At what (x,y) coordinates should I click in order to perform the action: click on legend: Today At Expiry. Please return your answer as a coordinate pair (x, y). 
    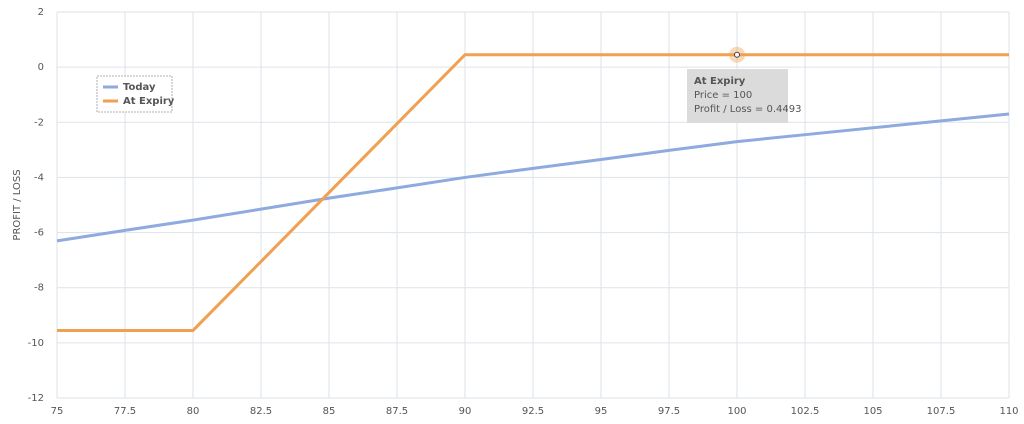
    Looking at the image, I should click on (135, 94).